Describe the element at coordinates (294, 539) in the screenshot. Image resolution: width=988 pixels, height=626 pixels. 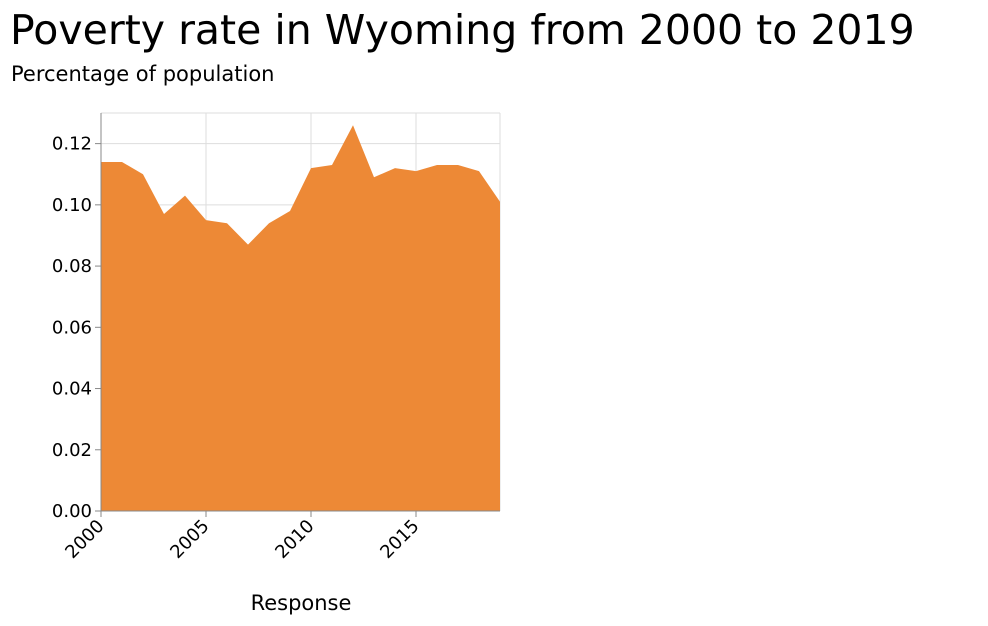
I see `x-tick-label-2: 2010` at that location.